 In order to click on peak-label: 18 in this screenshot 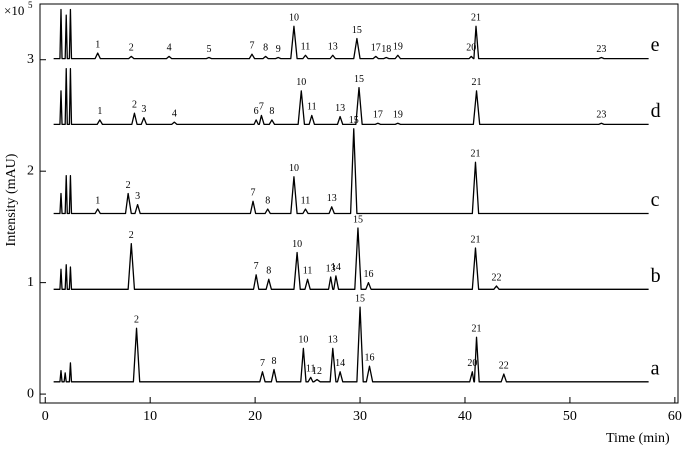, I will do `click(386, 49)`.